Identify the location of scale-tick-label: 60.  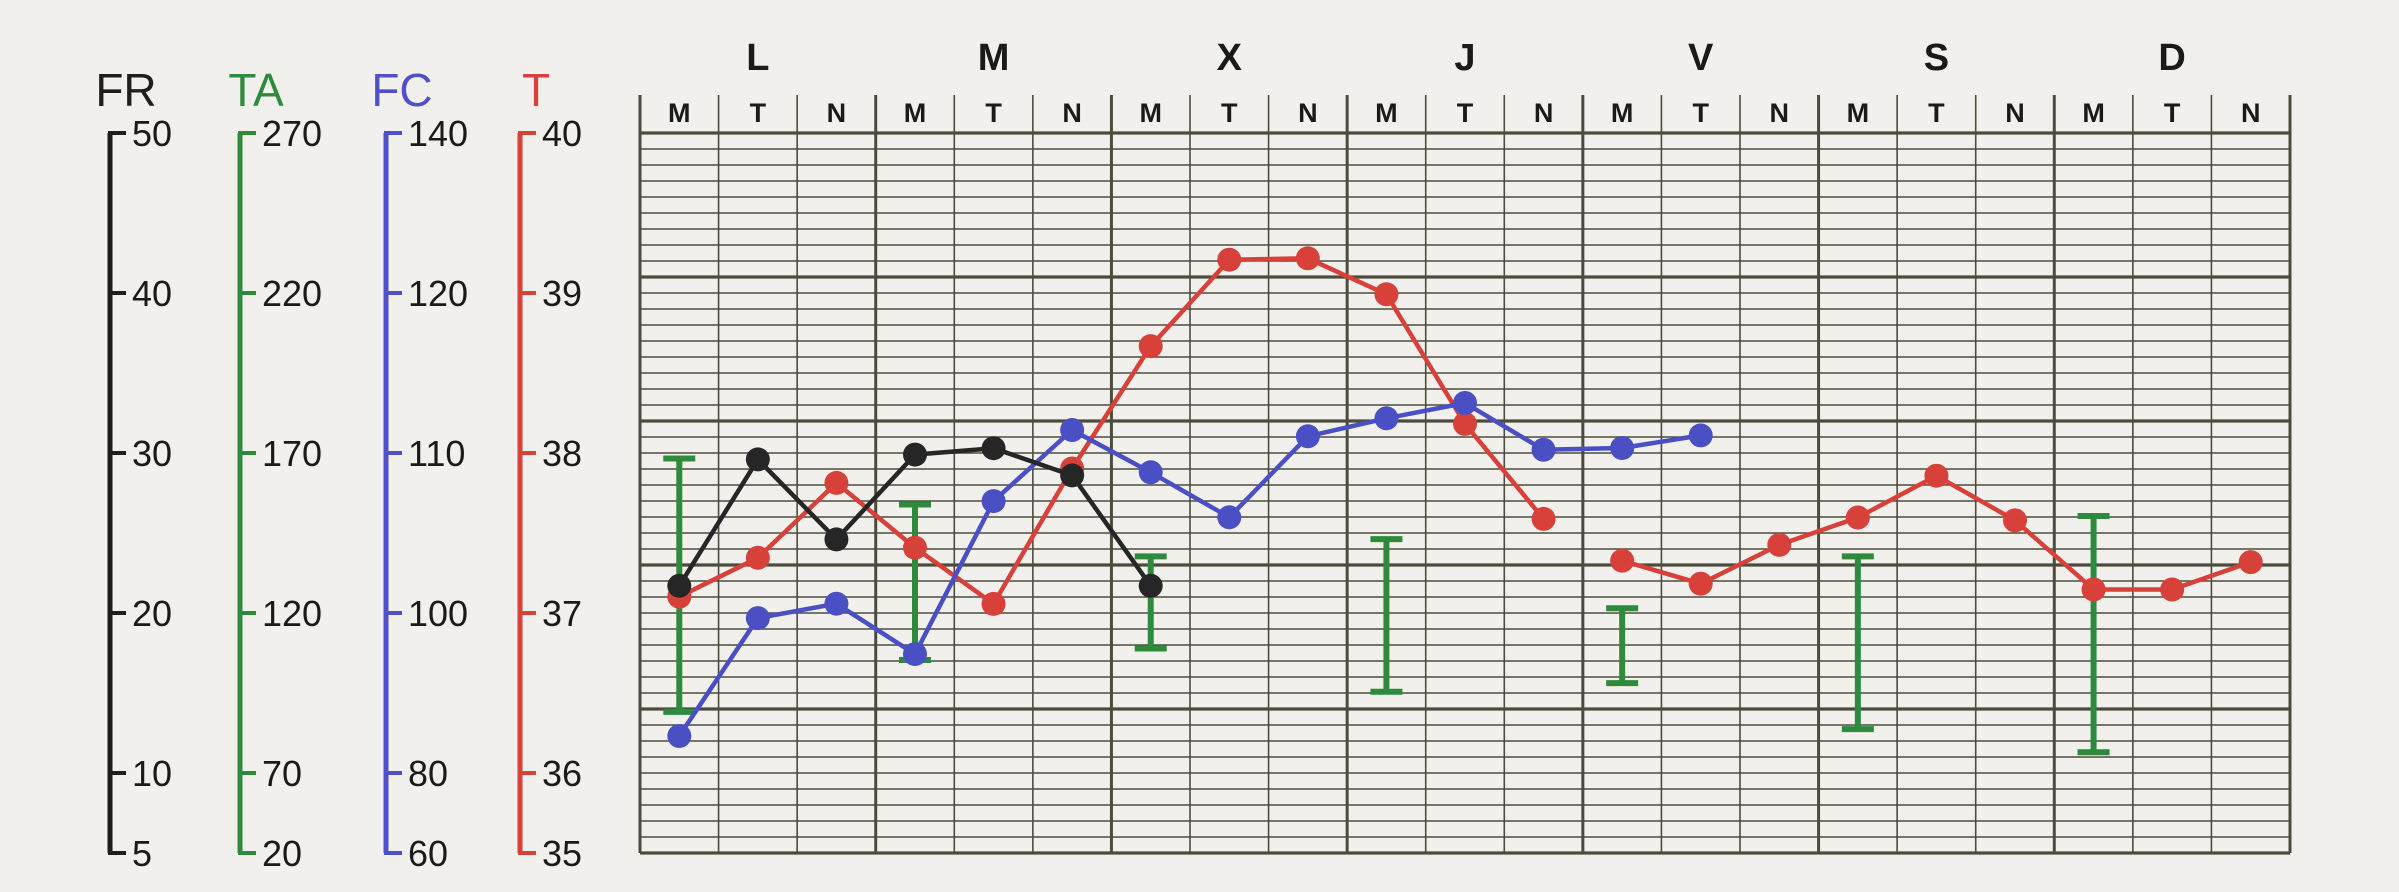
(428, 853).